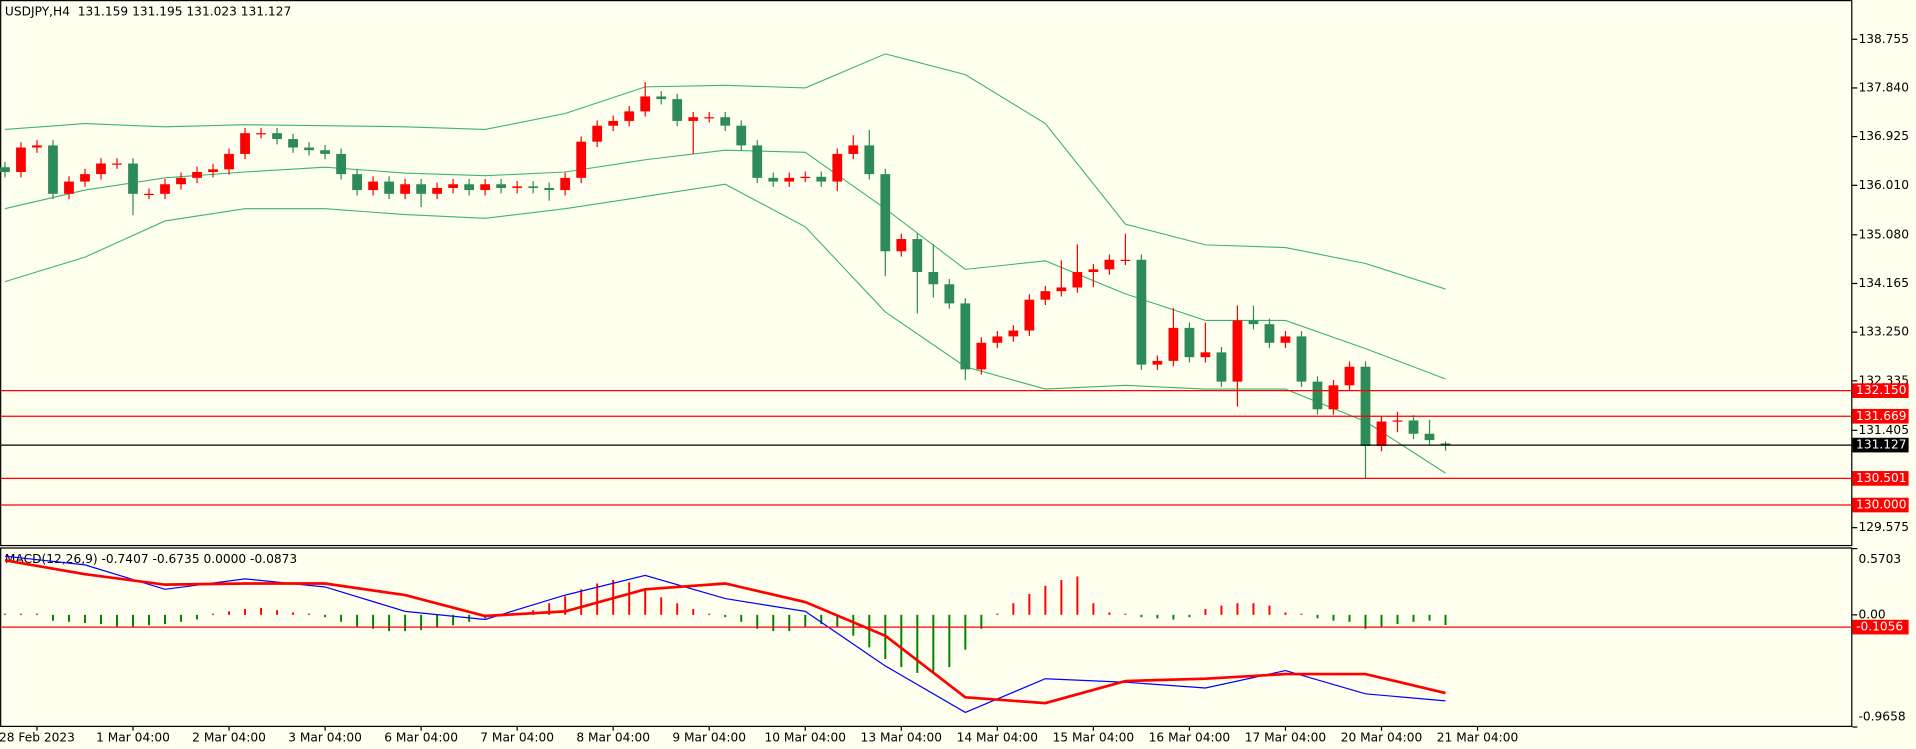 The height and width of the screenshot is (749, 1916). I want to click on price-level-label: 130.000, so click(1881, 505).